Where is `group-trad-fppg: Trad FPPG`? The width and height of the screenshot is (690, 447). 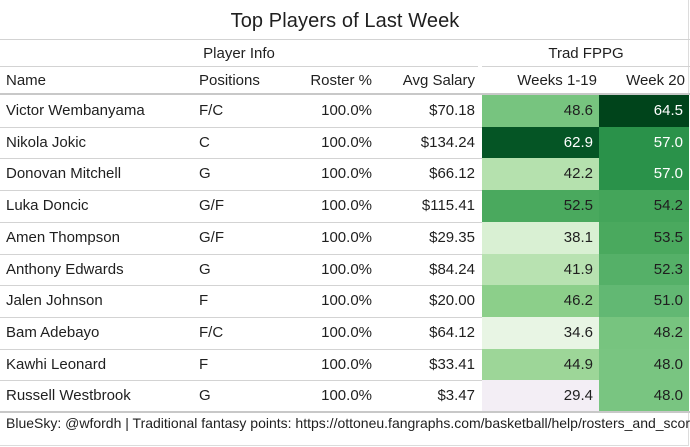
group-trad-fppg: Trad FPPG is located at coordinates (586, 53).